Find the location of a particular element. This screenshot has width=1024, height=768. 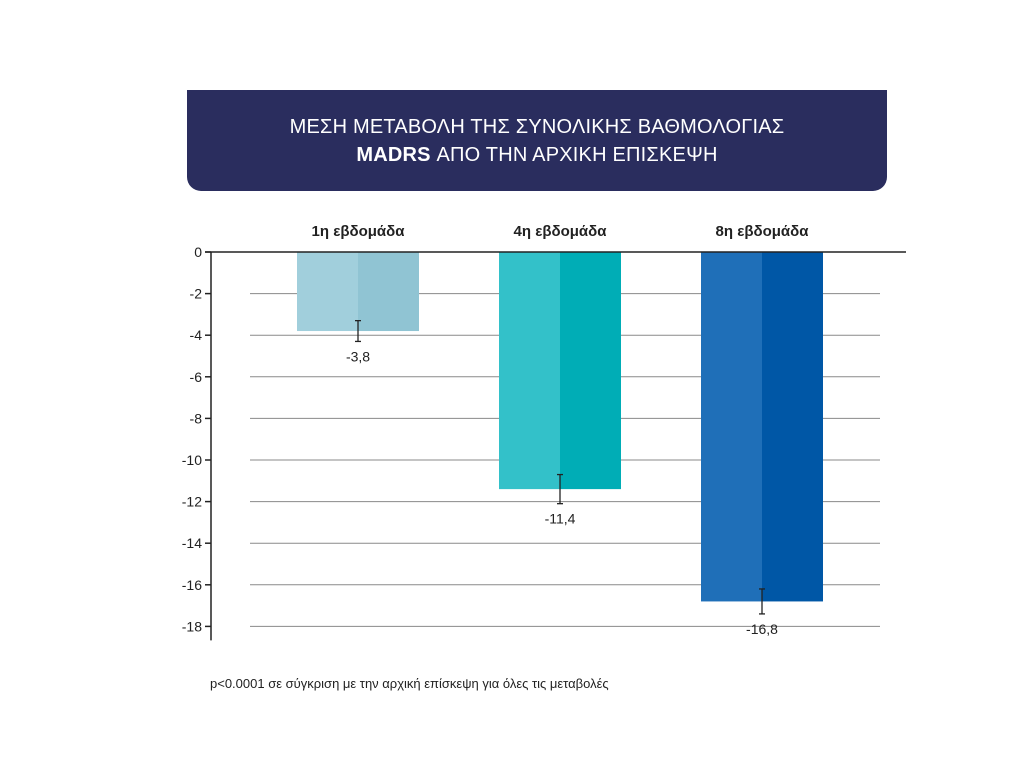

data-label: -11,4 is located at coordinates (560, 519).